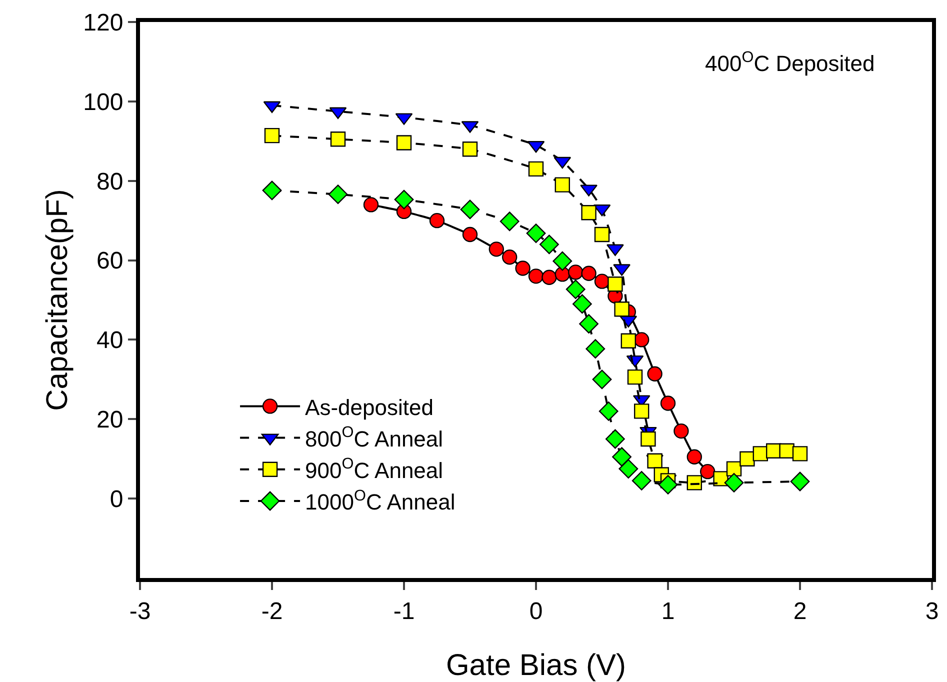 Image resolution: width=947 pixels, height=682 pixels. Describe the element at coordinates (110, 340) in the screenshot. I see `y-tick-label: 40` at that location.